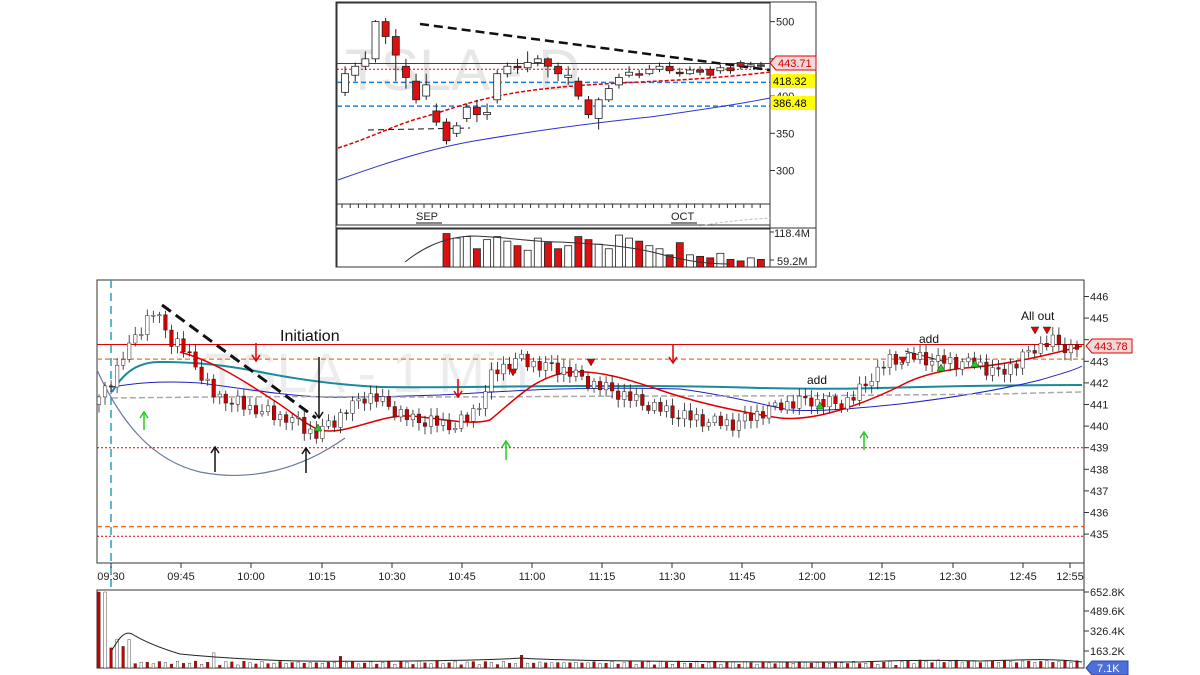 Image resolution: width=1200 pixels, height=675 pixels. Describe the element at coordinates (111, 577) in the screenshot. I see `intraday-x-tick-label: 09:30` at that location.